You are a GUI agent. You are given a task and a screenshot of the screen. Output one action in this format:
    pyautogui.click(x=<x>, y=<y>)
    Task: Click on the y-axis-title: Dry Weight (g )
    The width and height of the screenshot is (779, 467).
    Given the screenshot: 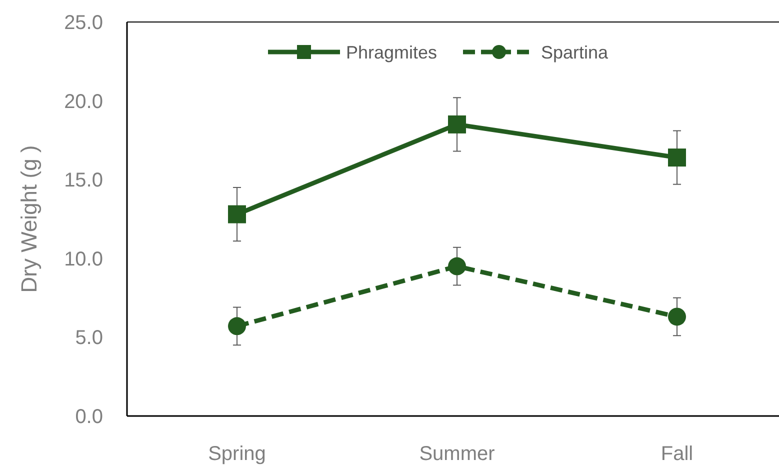 What is the action you would take?
    pyautogui.click(x=29, y=219)
    